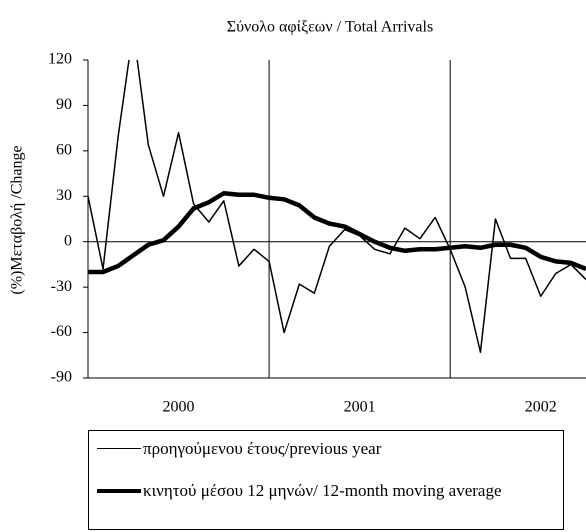 Image resolution: width=586 pixels, height=532 pixels. Describe the element at coordinates (179, 407) in the screenshot. I see `x-tick-label: 2000` at that location.